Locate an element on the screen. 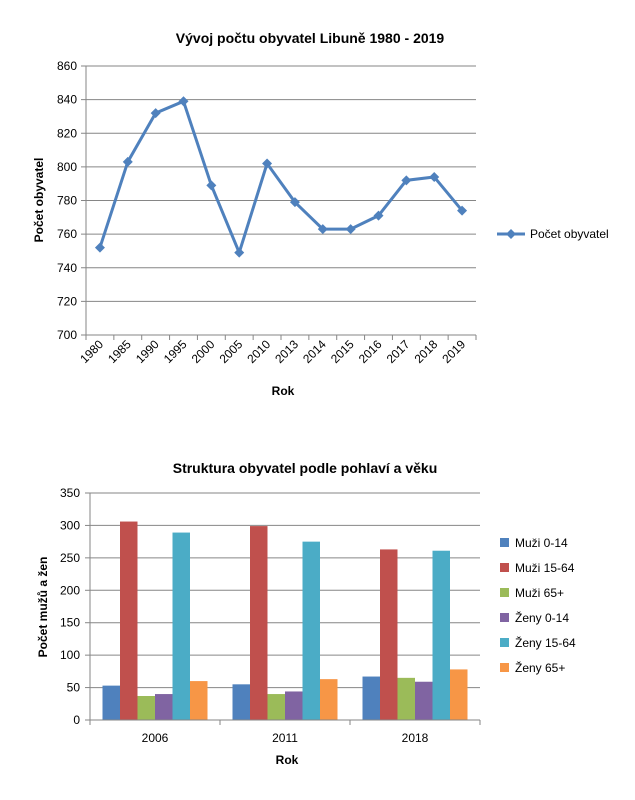  y-tick-label: 50 is located at coordinates (74, 688).